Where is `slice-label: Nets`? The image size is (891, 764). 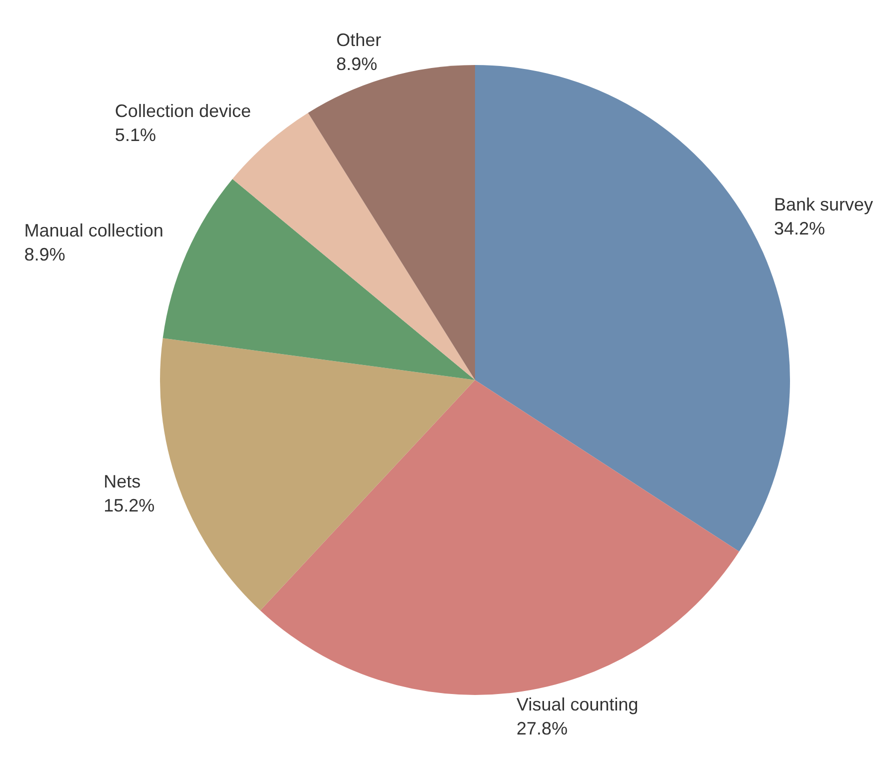 slice-label: Nets is located at coordinates (122, 482).